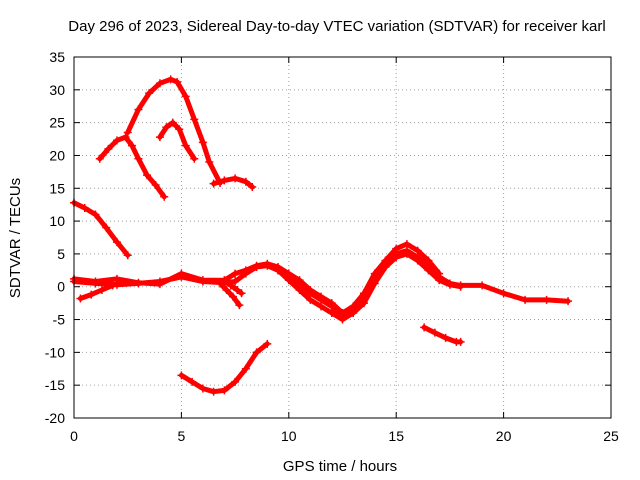  I want to click on y-tick-label: 0, so click(61, 287).